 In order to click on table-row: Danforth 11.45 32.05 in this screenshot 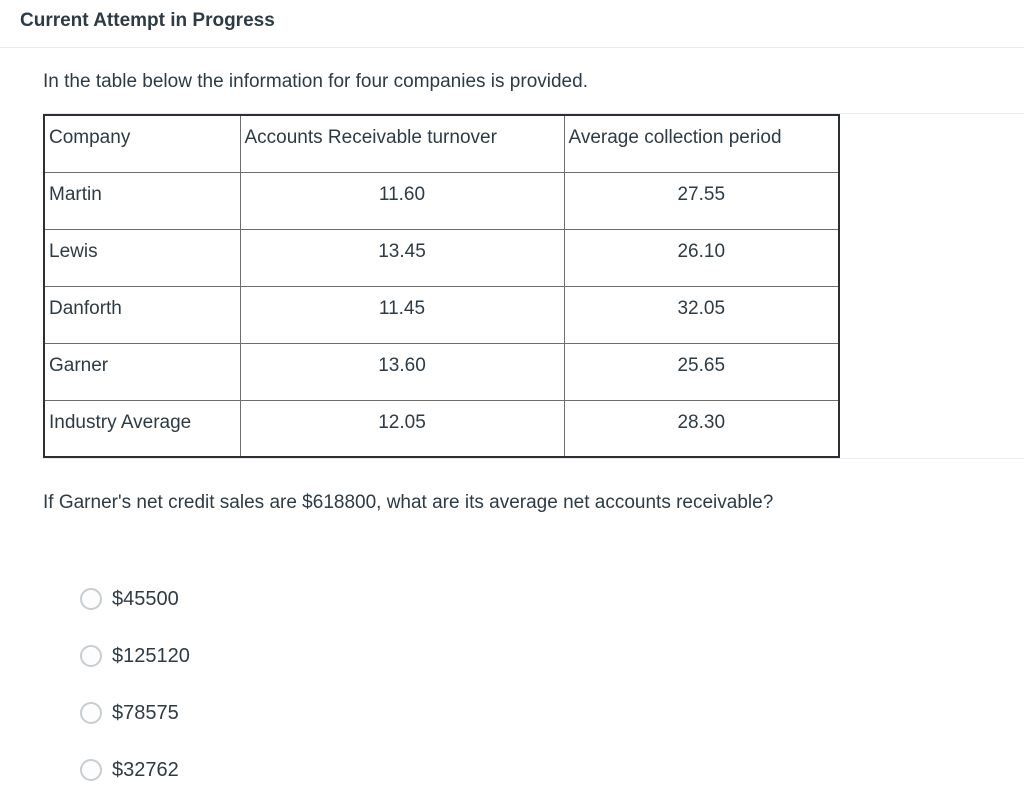, I will do `click(441, 314)`.